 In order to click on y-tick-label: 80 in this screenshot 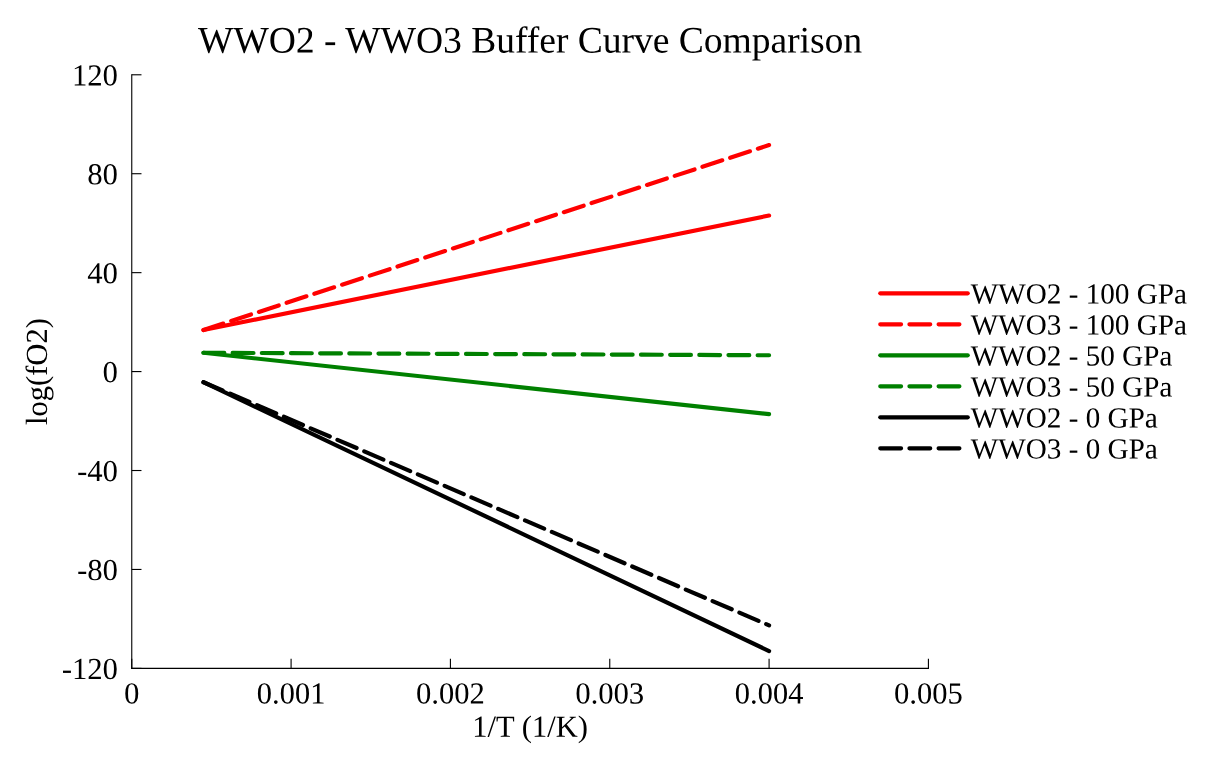, I will do `click(102, 174)`.